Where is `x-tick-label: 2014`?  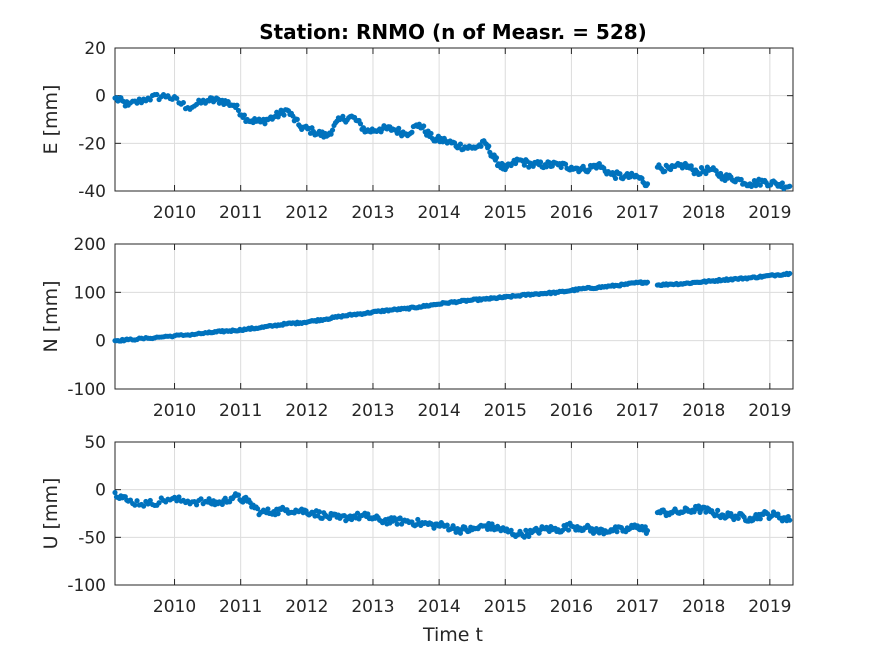
x-tick-label: 2014 is located at coordinates (438, 411).